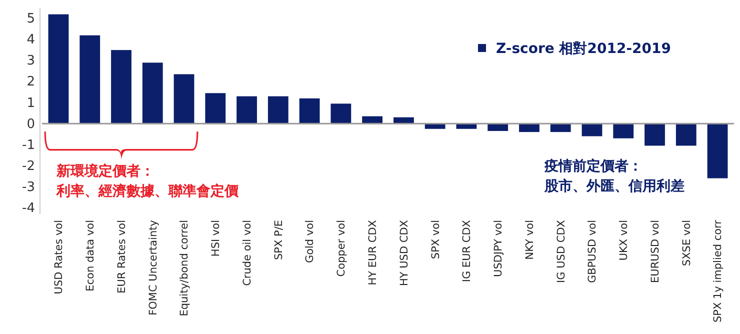  I want to click on x-tick-label: EUR Rates vol, so click(122, 257).